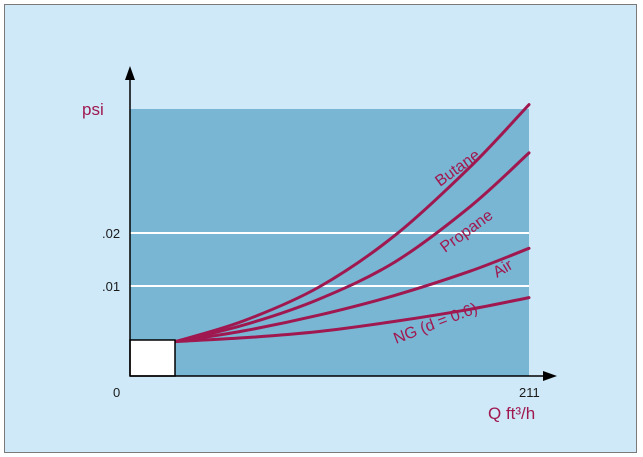 This screenshot has width=643, height=457. Describe the element at coordinates (152, 358) in the screenshot. I see `origin-box` at that location.